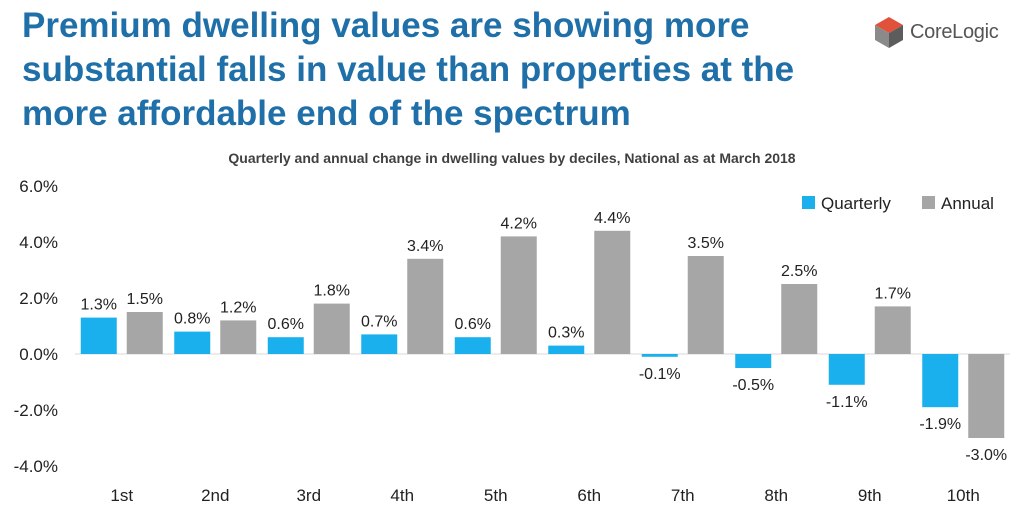 The height and width of the screenshot is (518, 1024). What do you see at coordinates (589, 495) in the screenshot?
I see `category-label: 6th` at bounding box center [589, 495].